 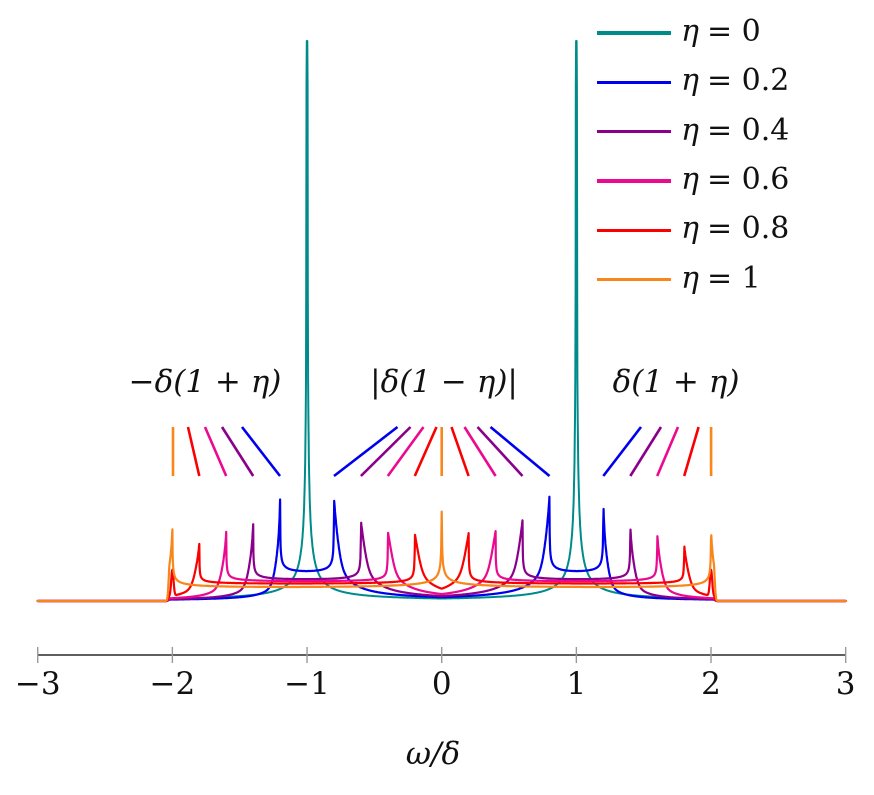 I want to click on eta-value: = 0.8, so click(x=748, y=229).